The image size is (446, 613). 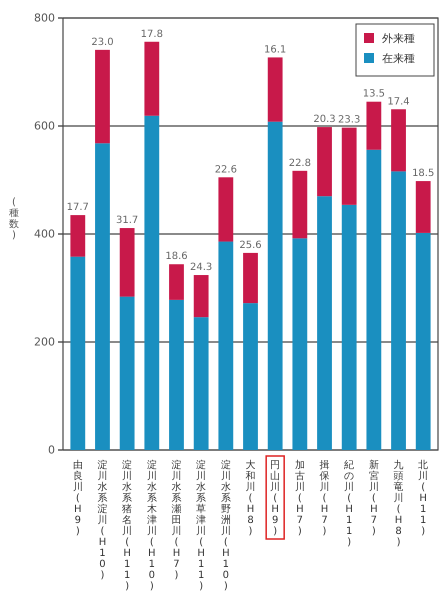 What do you see at coordinates (44, 234) in the screenshot?
I see `y-tick-label: 400` at bounding box center [44, 234].